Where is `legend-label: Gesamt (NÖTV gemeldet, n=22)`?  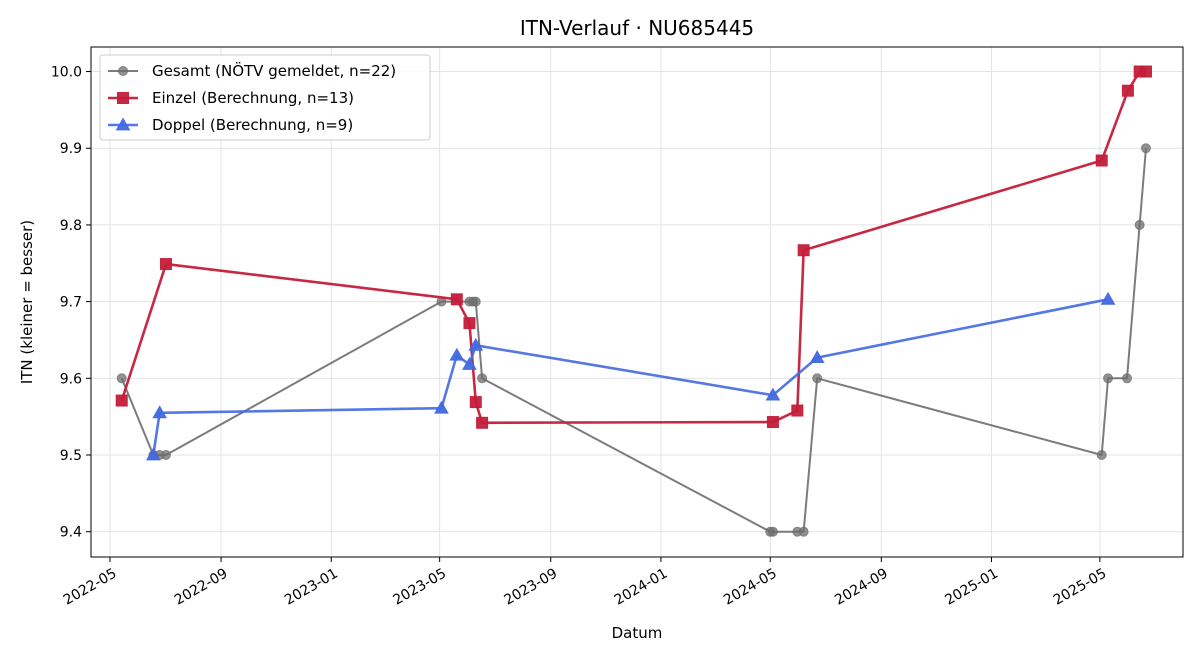
legend-label: Gesamt (NÖTV gemeldet, n=22) is located at coordinates (274, 70).